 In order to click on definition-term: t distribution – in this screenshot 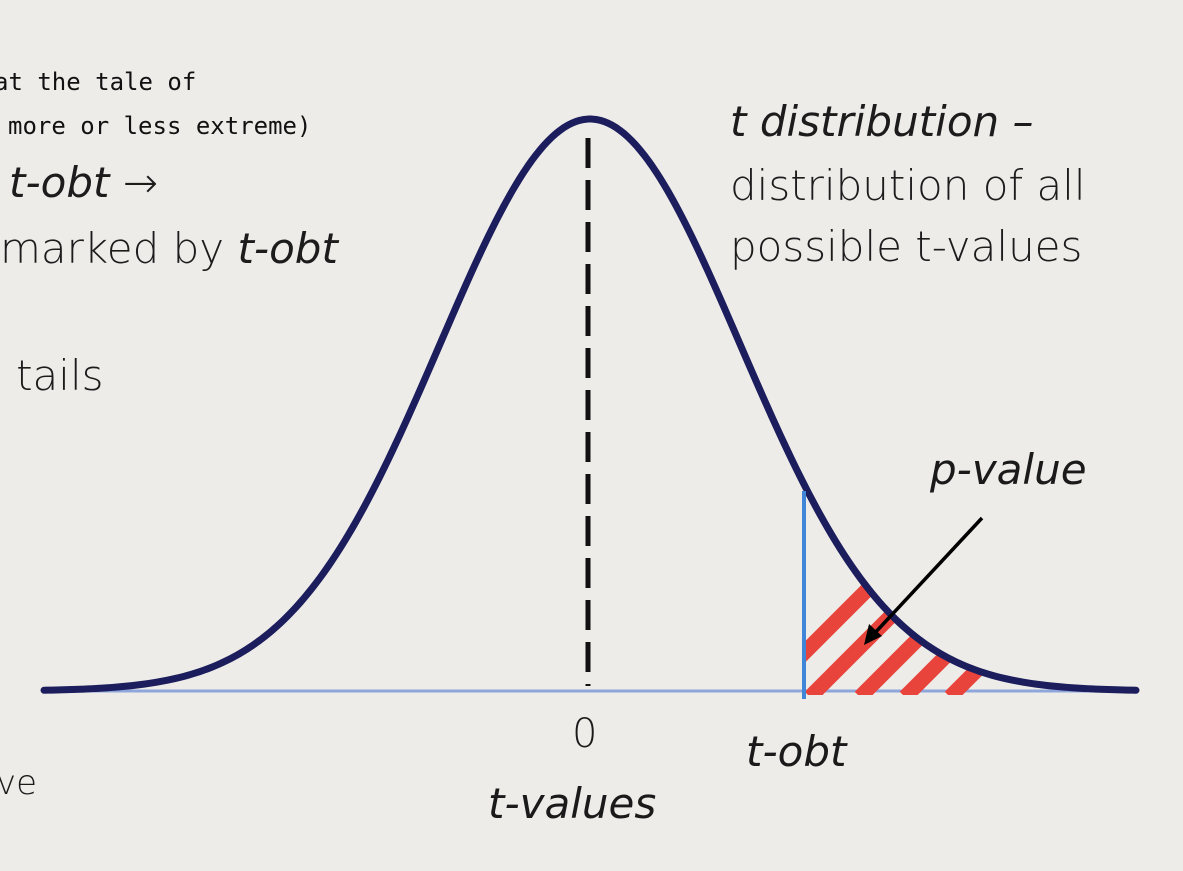, I will do `click(882, 121)`.